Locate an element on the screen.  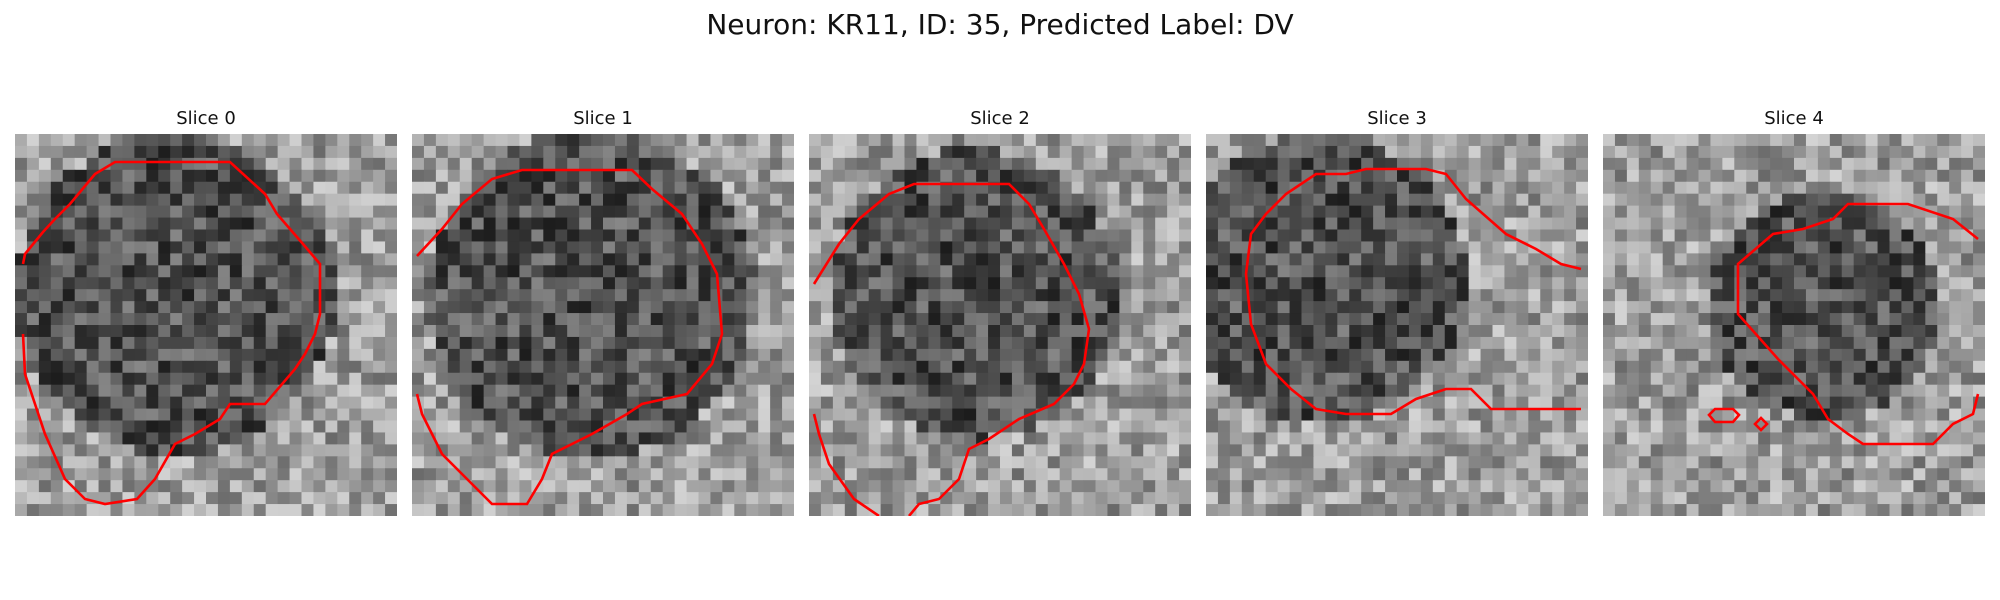
slice-panel-3: Slice 3 is located at coordinates (1397, 312).